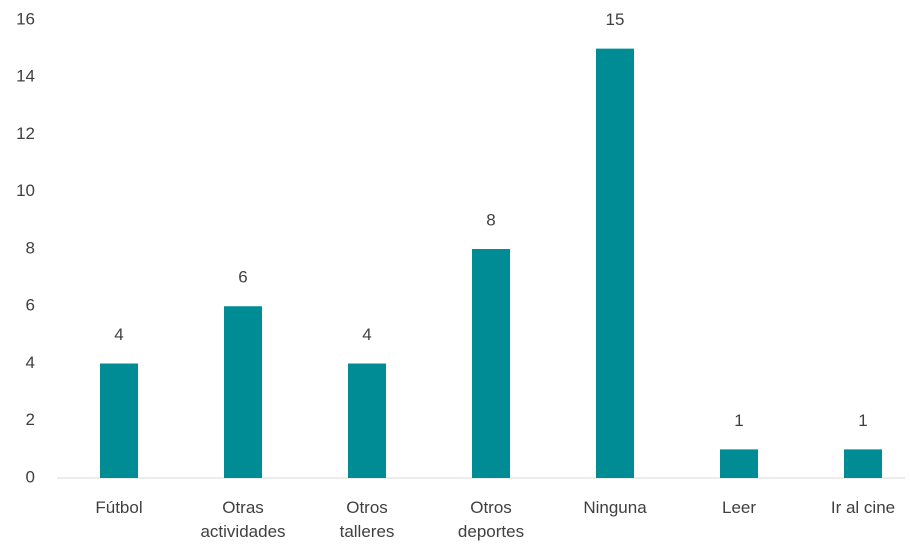  Describe the element at coordinates (25, 18) in the screenshot. I see `y-tick-label: 16` at that location.